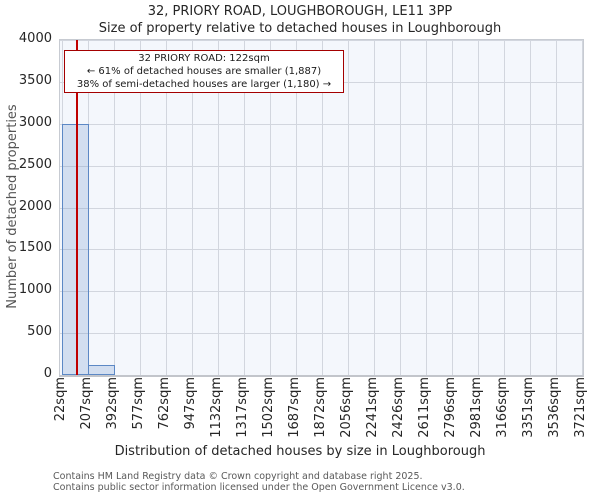 Image resolution: width=600 pixels, height=500 pixels. What do you see at coordinates (35, 122) in the screenshot?
I see `y-tick-label: 3000` at bounding box center [35, 122].